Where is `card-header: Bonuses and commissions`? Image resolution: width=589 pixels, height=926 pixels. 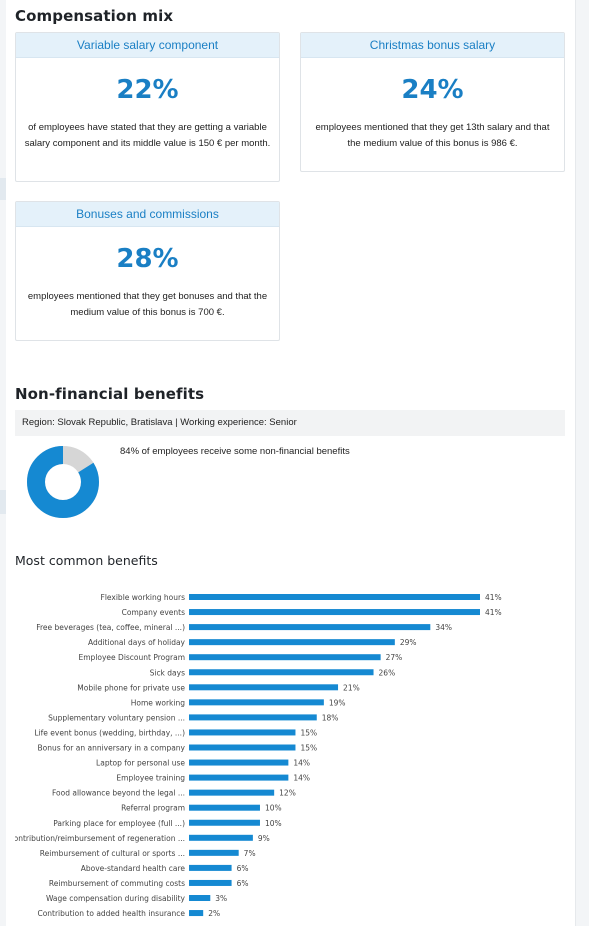
card-header: Bonuses and commissions is located at coordinates (147, 214).